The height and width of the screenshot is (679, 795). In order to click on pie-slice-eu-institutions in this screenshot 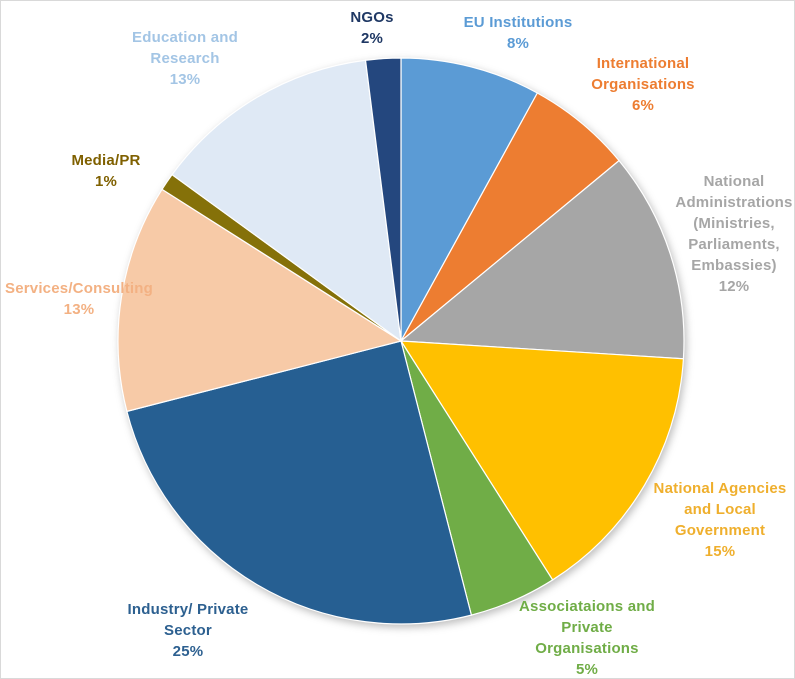, I will do `click(469, 199)`.